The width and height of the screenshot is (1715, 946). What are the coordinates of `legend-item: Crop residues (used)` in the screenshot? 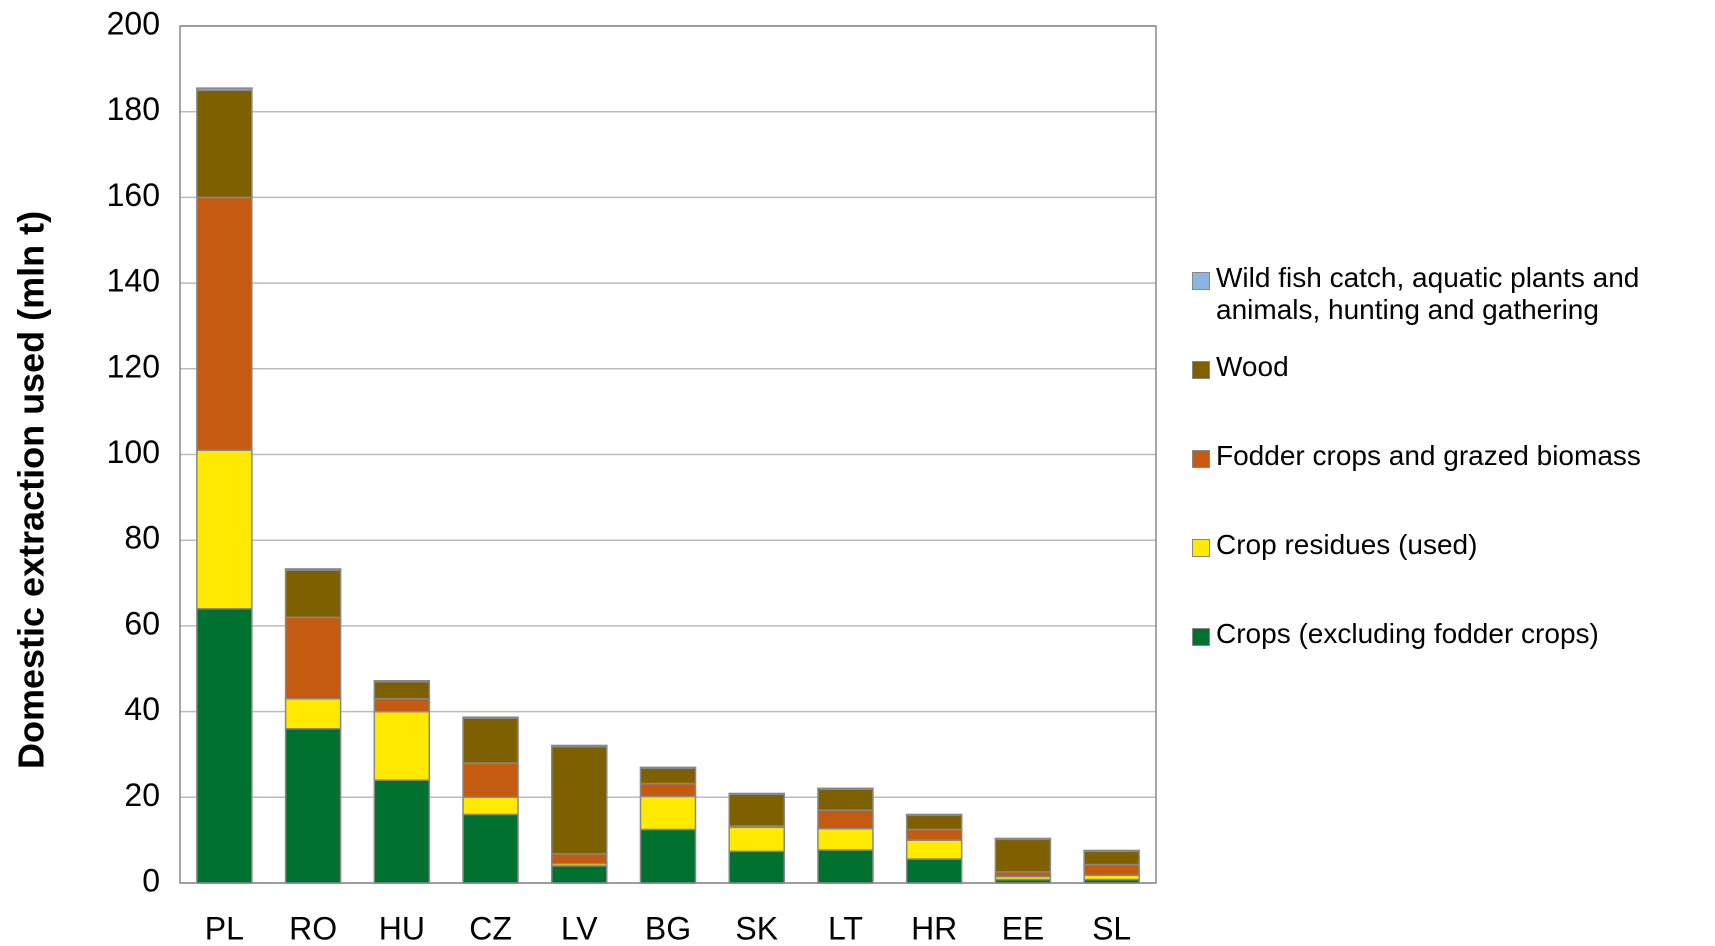 It's located at (1452, 573).